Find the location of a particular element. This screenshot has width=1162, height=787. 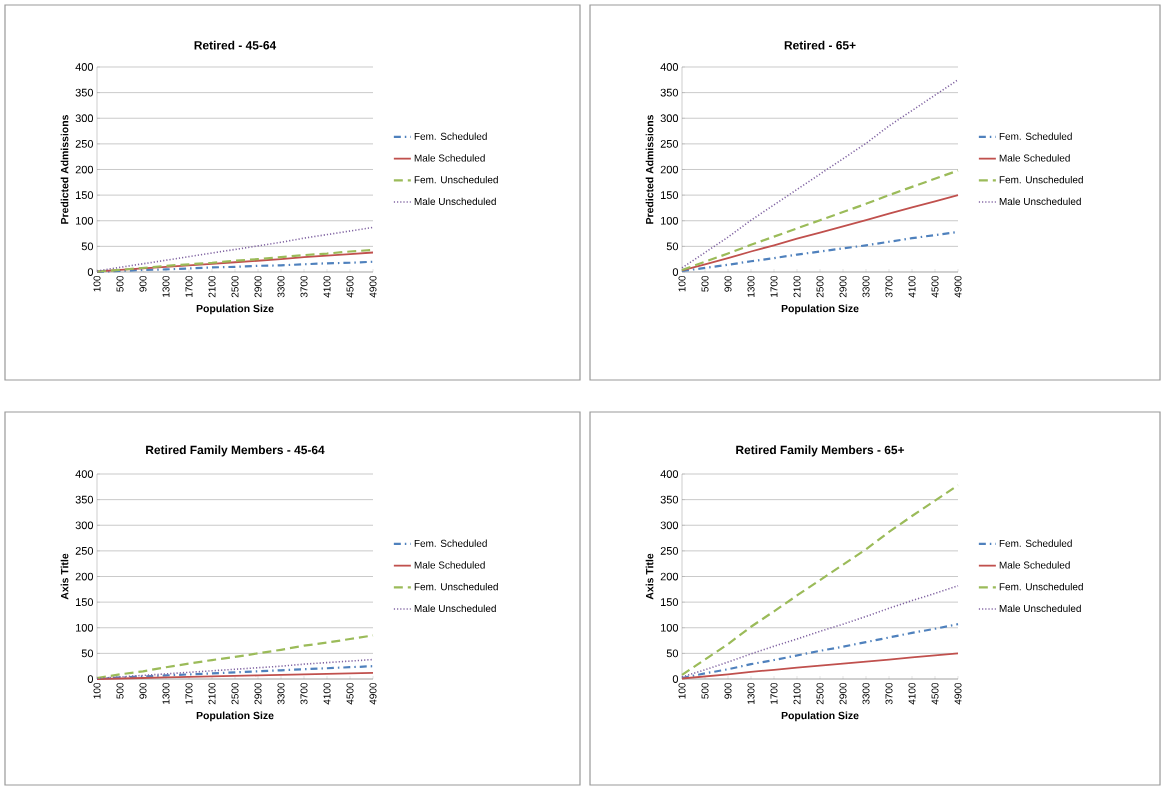

chart-title: Retired Family Members - 45-64 is located at coordinates (235, 451).